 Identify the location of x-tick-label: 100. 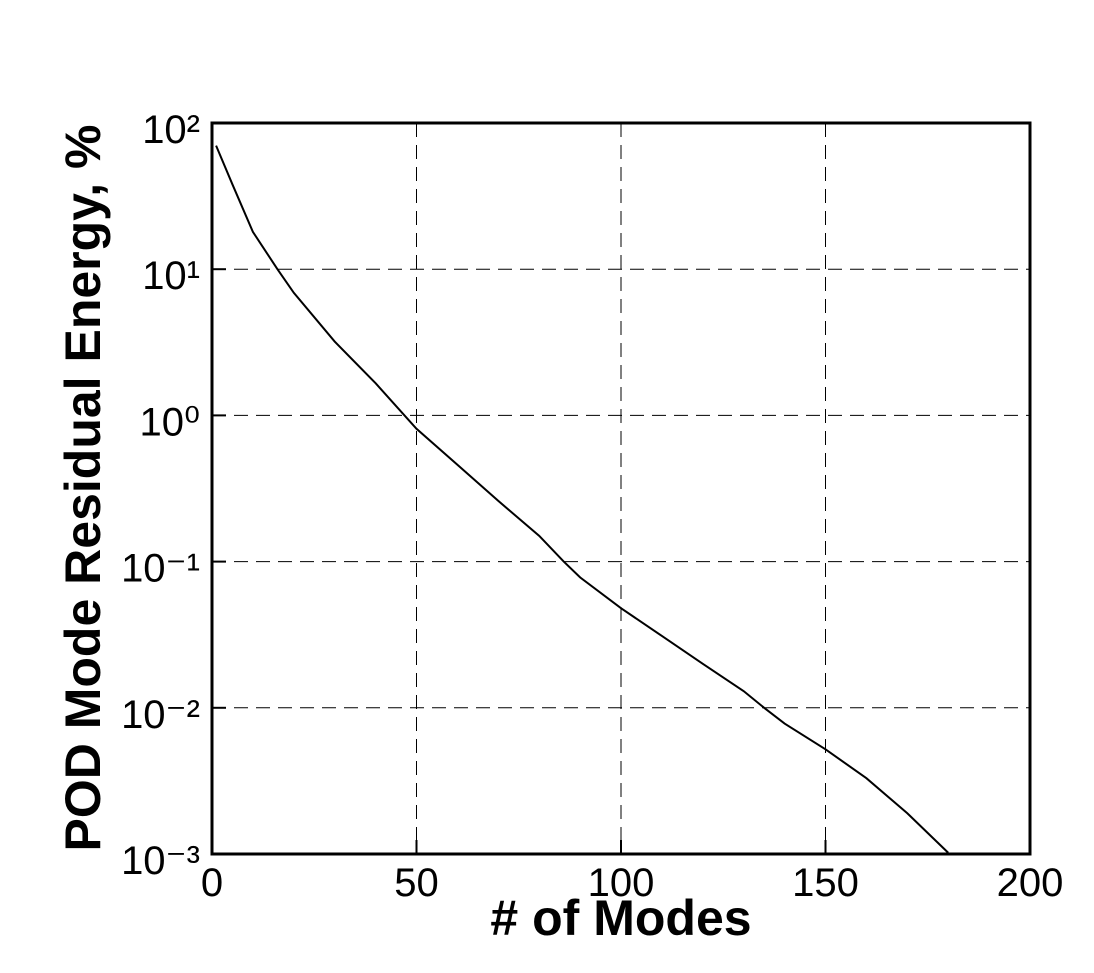
(621, 883).